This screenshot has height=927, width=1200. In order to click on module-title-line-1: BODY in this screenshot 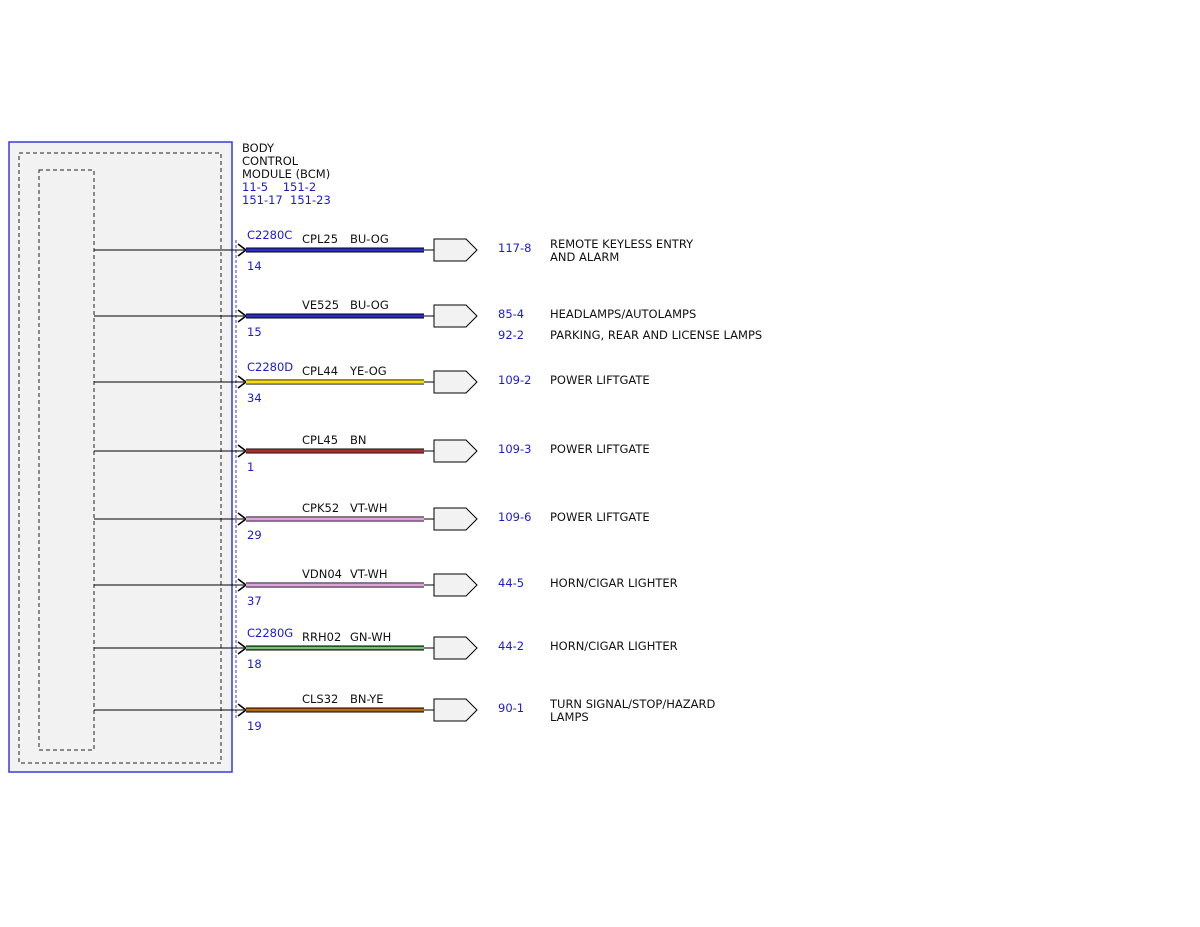, I will do `click(258, 148)`.